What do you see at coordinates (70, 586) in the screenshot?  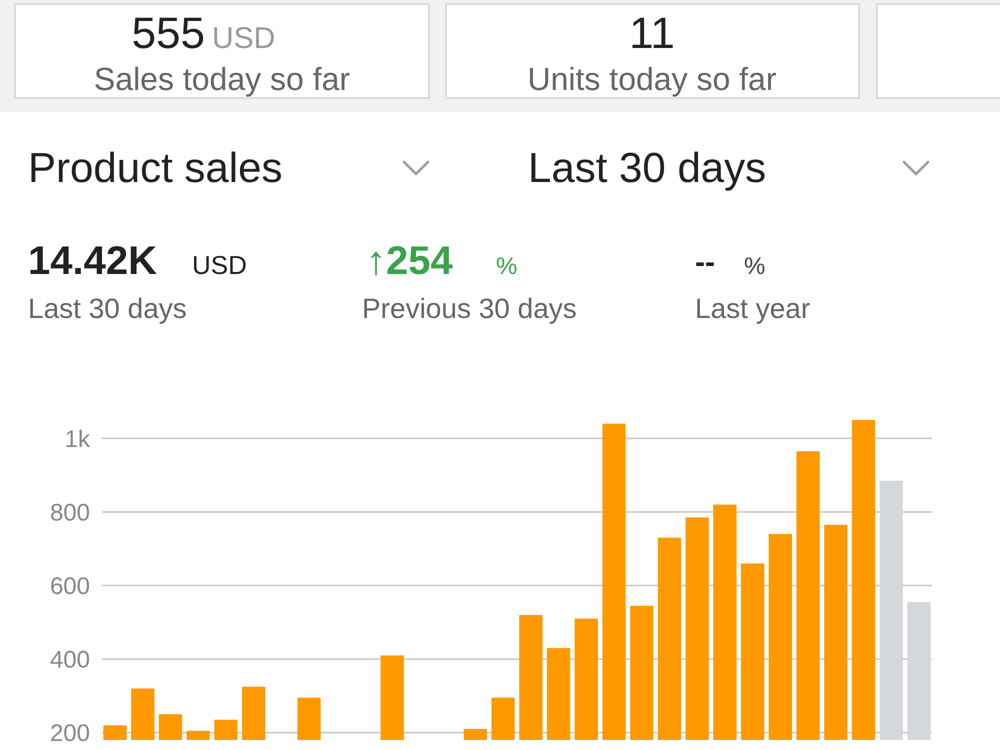 I see `y-tick-label: 600` at bounding box center [70, 586].